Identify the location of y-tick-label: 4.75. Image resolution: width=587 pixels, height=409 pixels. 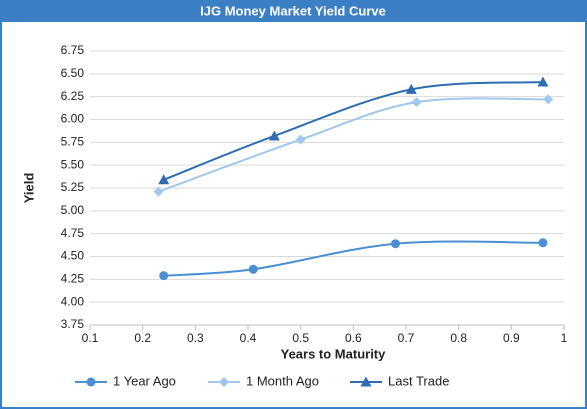
(73, 233).